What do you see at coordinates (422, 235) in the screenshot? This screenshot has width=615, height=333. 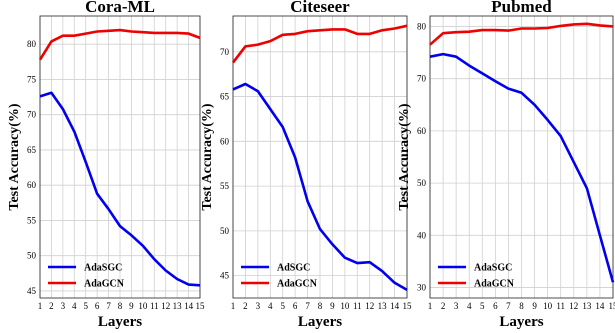 I see `y-tick-label: 40` at bounding box center [422, 235].